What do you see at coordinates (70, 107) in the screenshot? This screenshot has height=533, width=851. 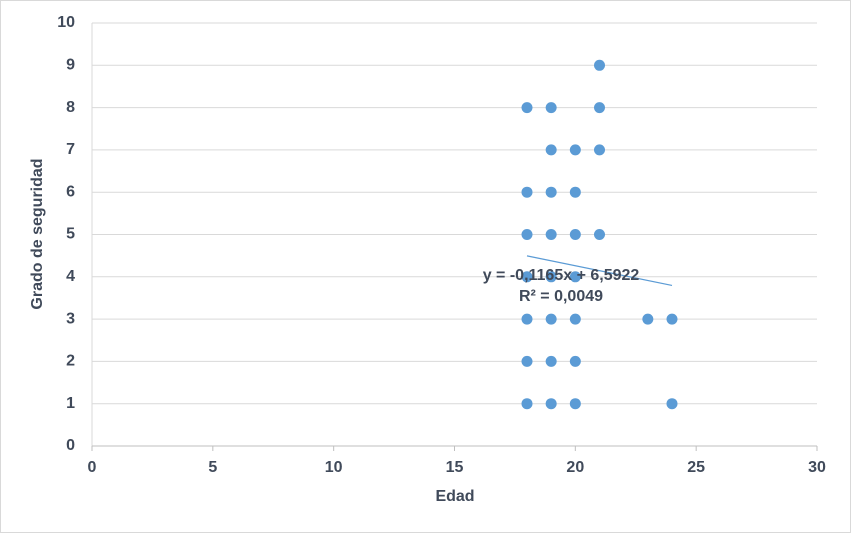 I see `y-tick-label: 8` at bounding box center [70, 107].